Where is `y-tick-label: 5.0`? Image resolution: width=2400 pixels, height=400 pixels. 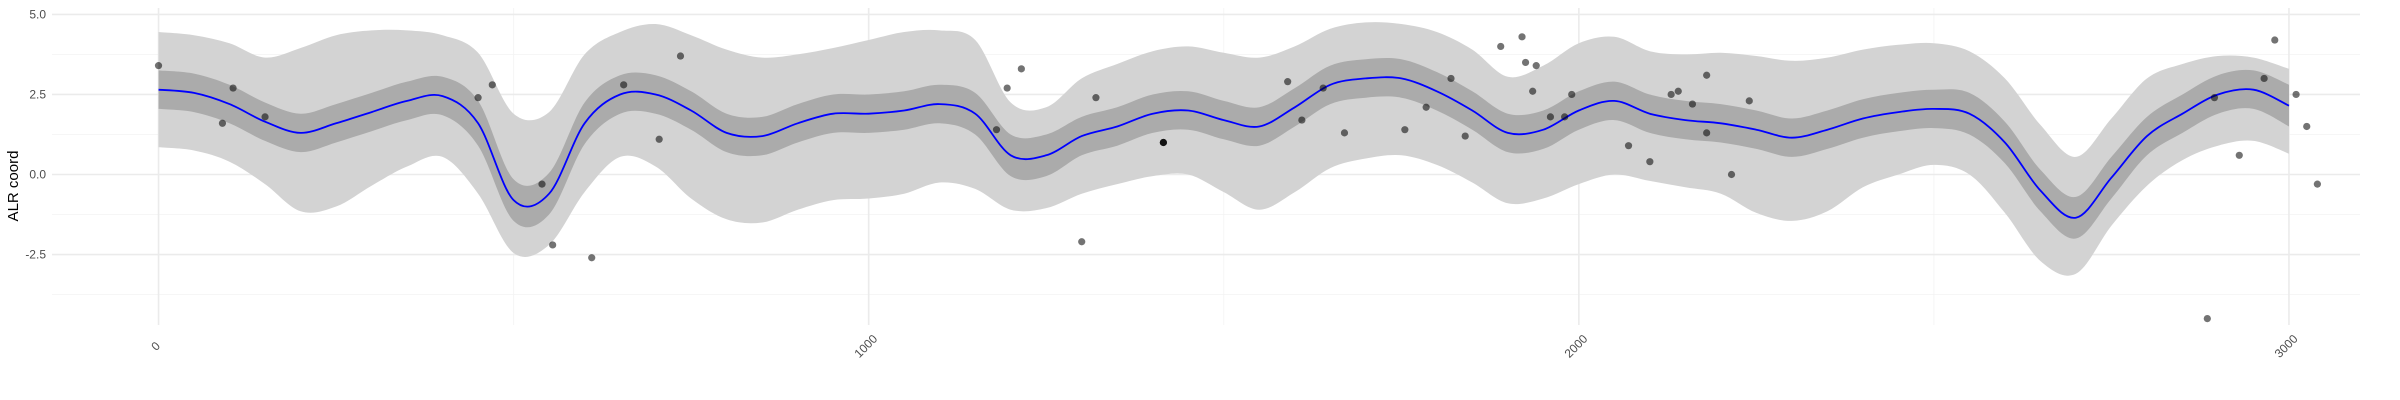 y-tick-label: 5.0 is located at coordinates (37, 14).